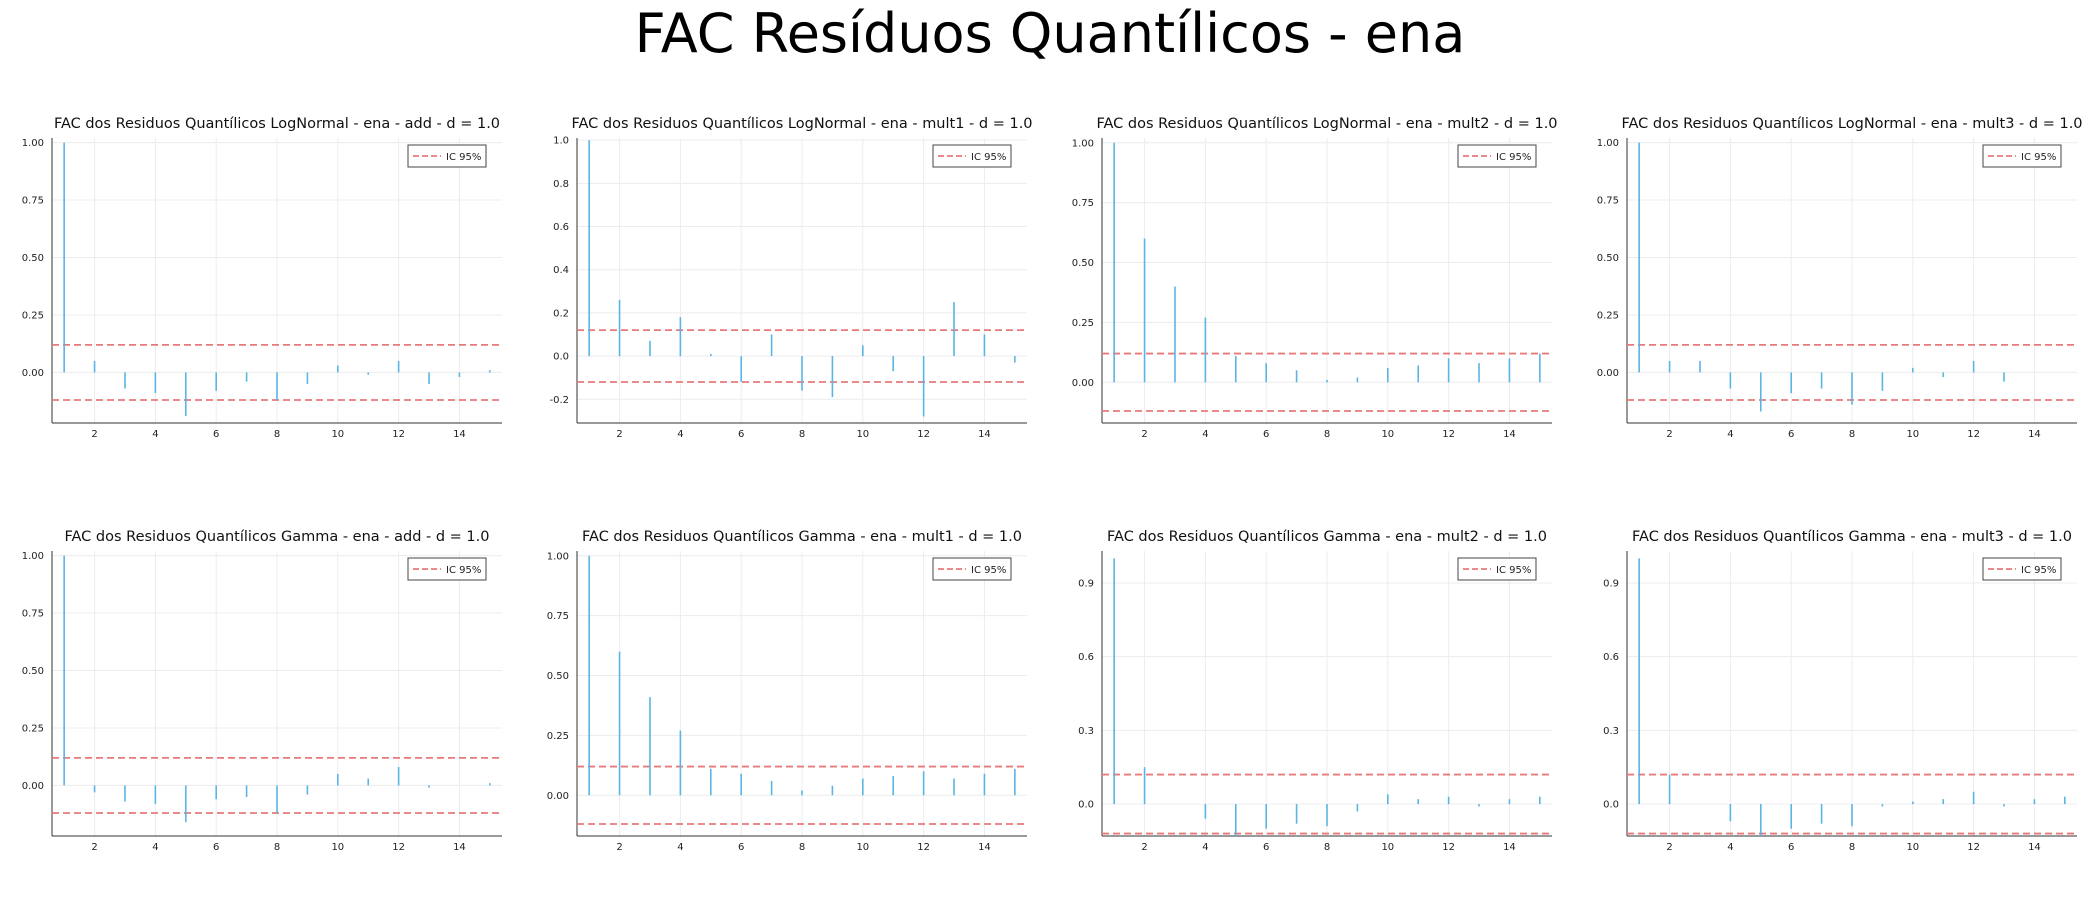 This screenshot has height=900, width=2100. I want to click on y-tick-label: 0.8, so click(561, 184).